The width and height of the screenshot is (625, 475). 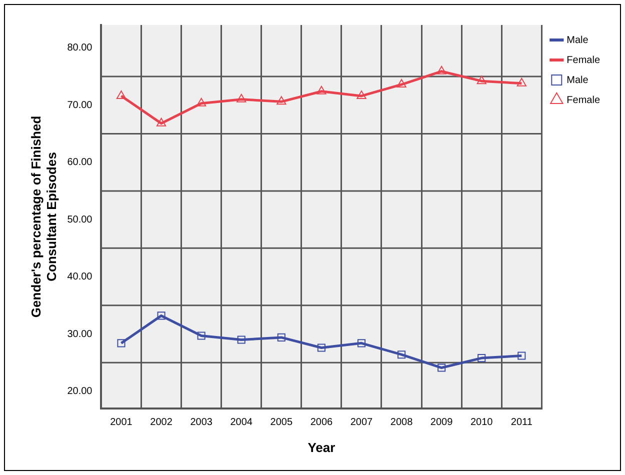 I want to click on text: Male, so click(x=577, y=40).